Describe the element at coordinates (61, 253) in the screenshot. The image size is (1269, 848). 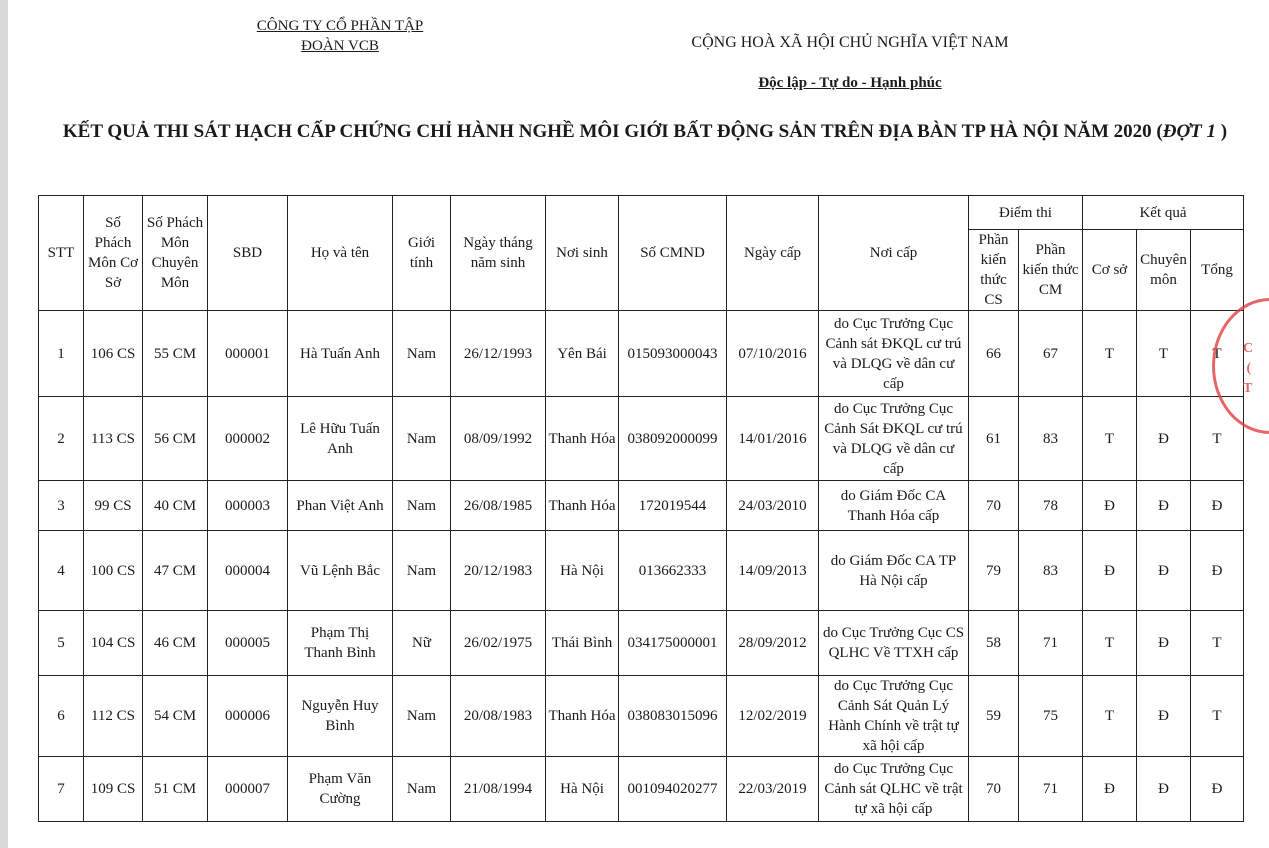
I see `header-stt: STT` at that location.